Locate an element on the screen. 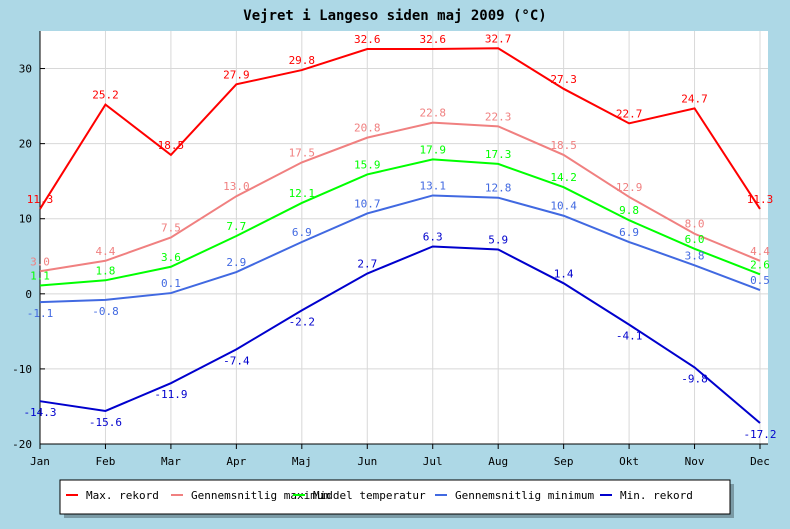  legend-label: Middel temperatur is located at coordinates (369, 495).